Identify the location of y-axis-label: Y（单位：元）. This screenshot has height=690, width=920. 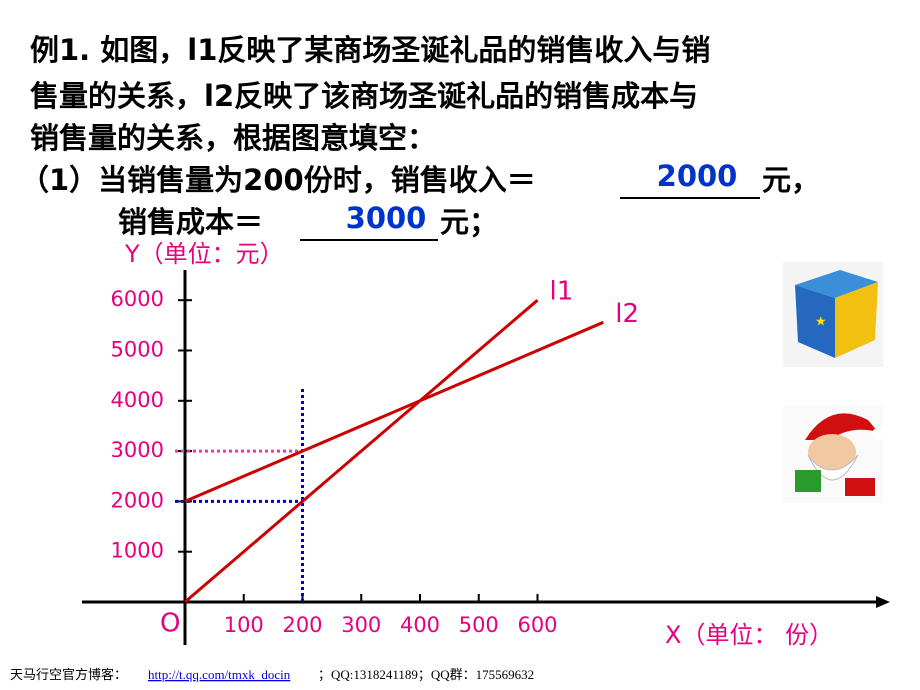
(204, 254).